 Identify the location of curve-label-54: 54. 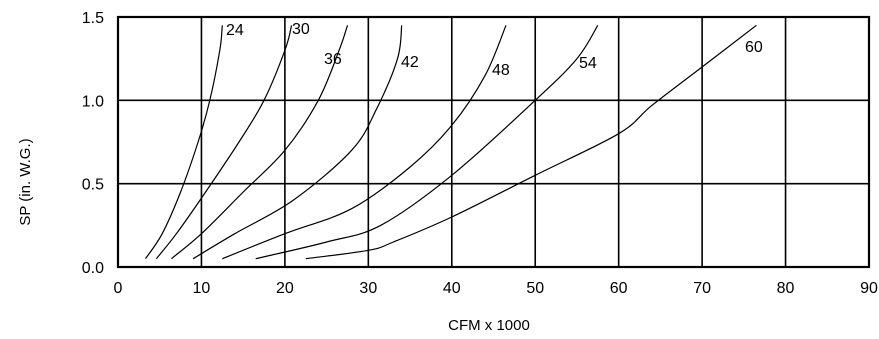
(588, 63).